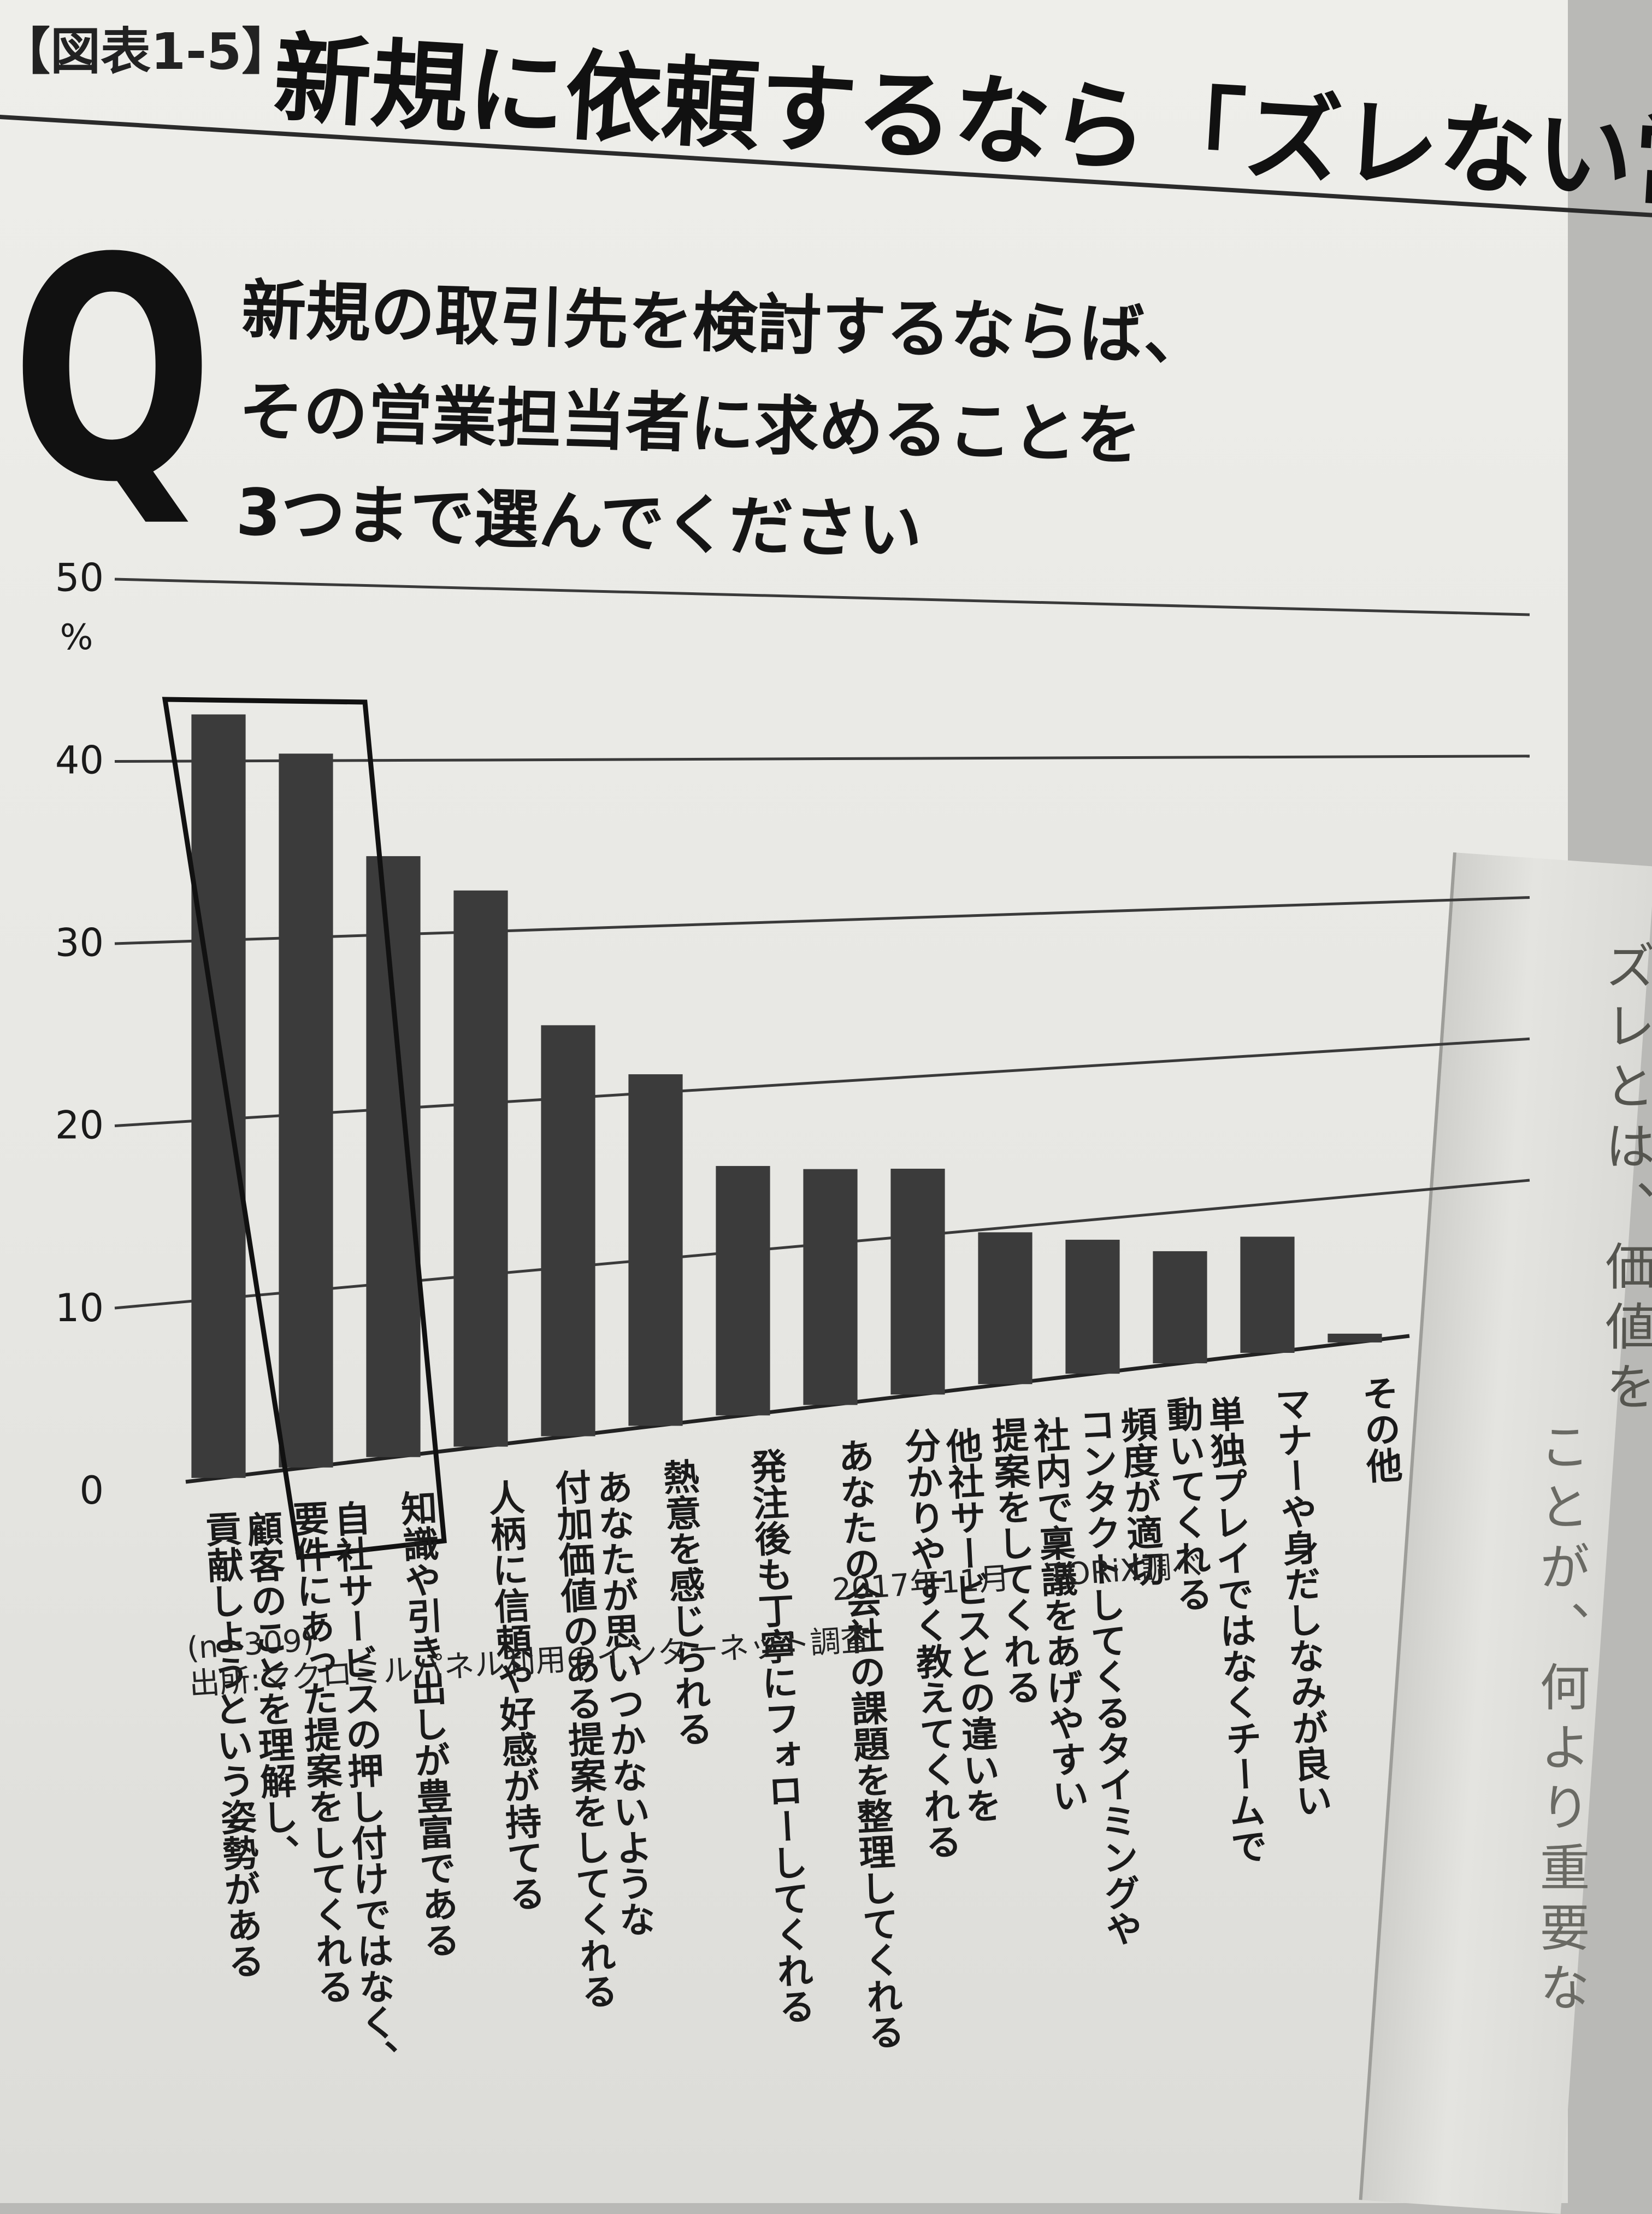 This screenshot has height=2214, width=1652. What do you see at coordinates (146, 51) in the screenshot?
I see `figure-label: 【図表1-5】` at bounding box center [146, 51].